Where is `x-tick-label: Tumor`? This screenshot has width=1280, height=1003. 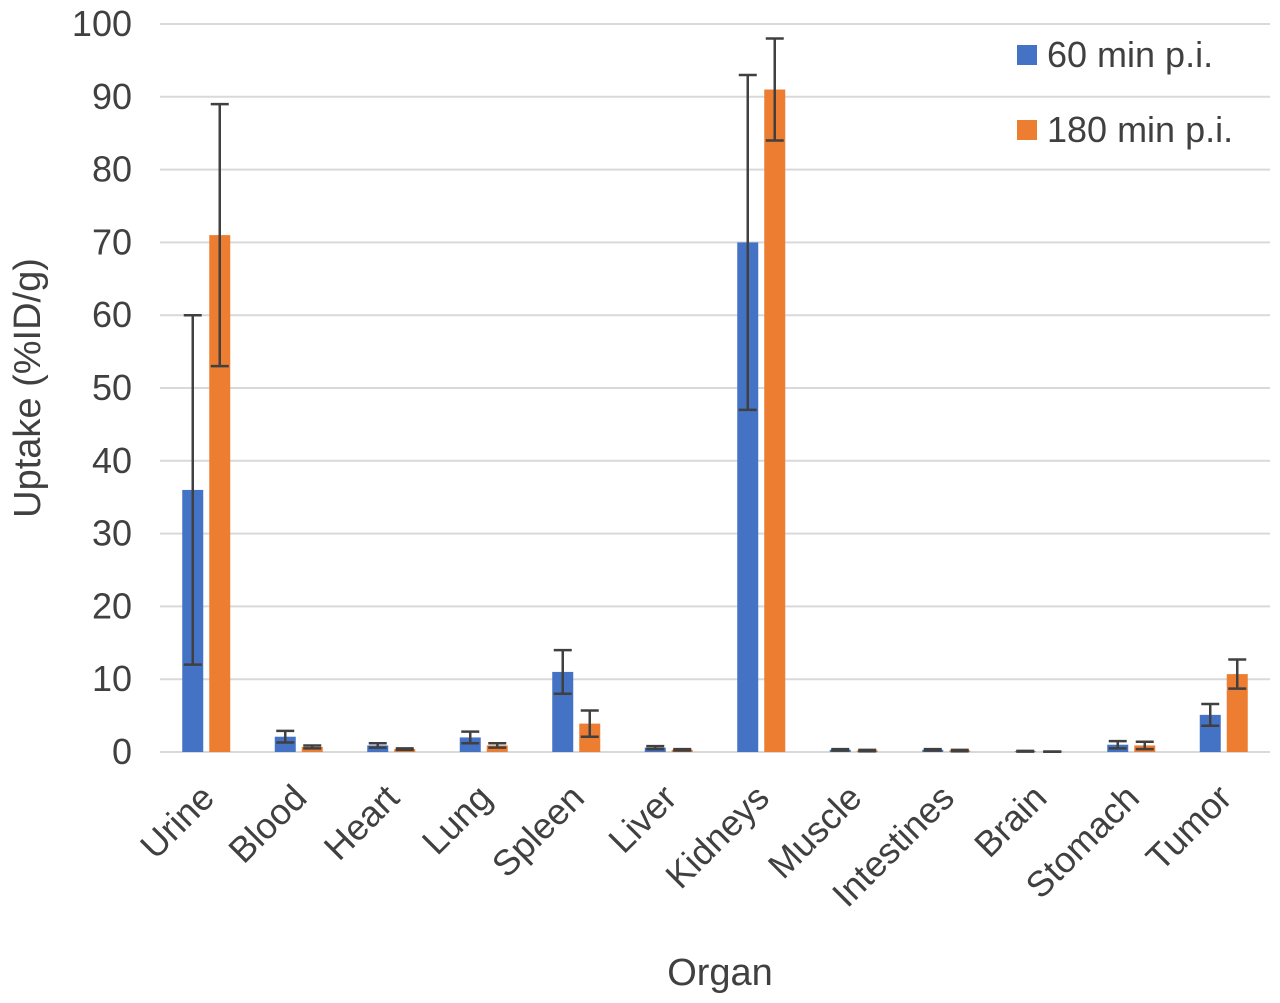 x-tick-label: Tumor is located at coordinates (1189, 828).